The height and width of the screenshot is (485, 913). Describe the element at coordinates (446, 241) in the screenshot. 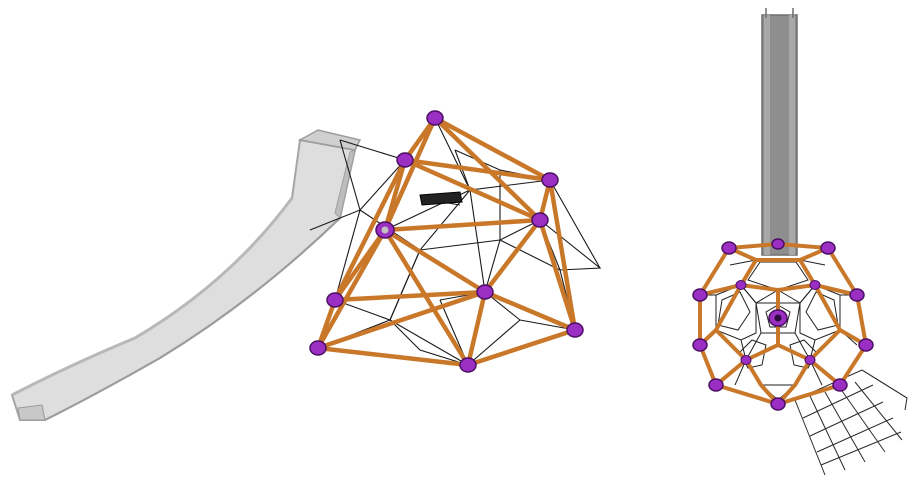

I see `frame` at that location.